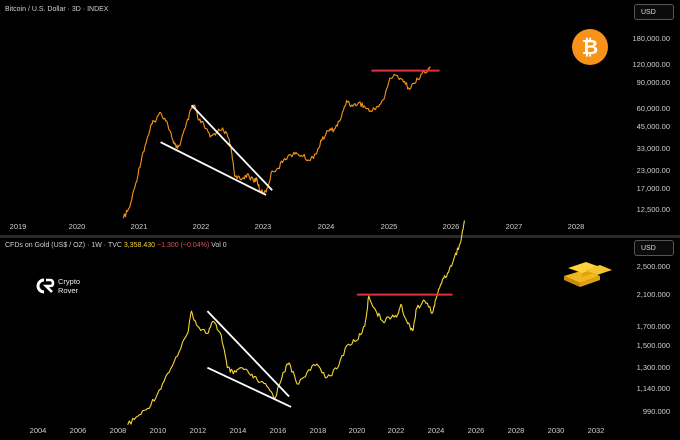  I want to click on y-tick-label: 2,500.000, so click(653, 266).